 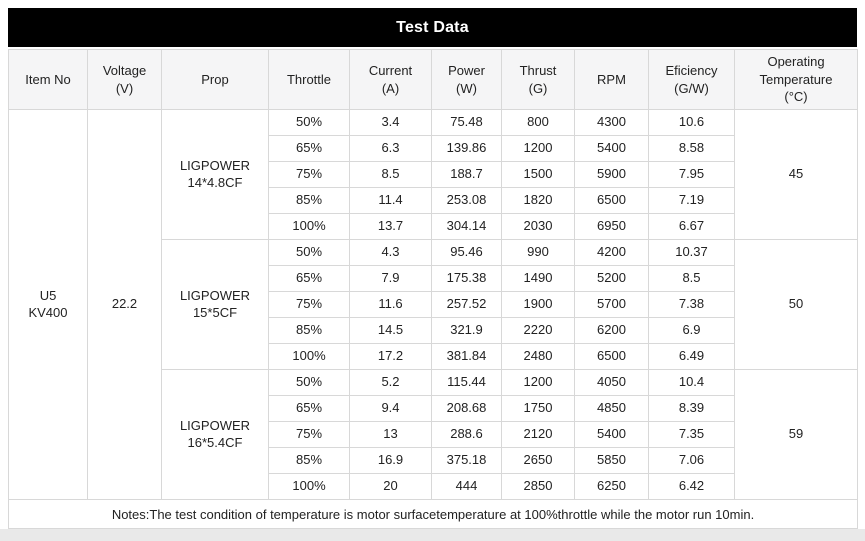 I want to click on data-row: 85% 11.4 253.08 1820 6500 7.19, so click(x=433, y=200).